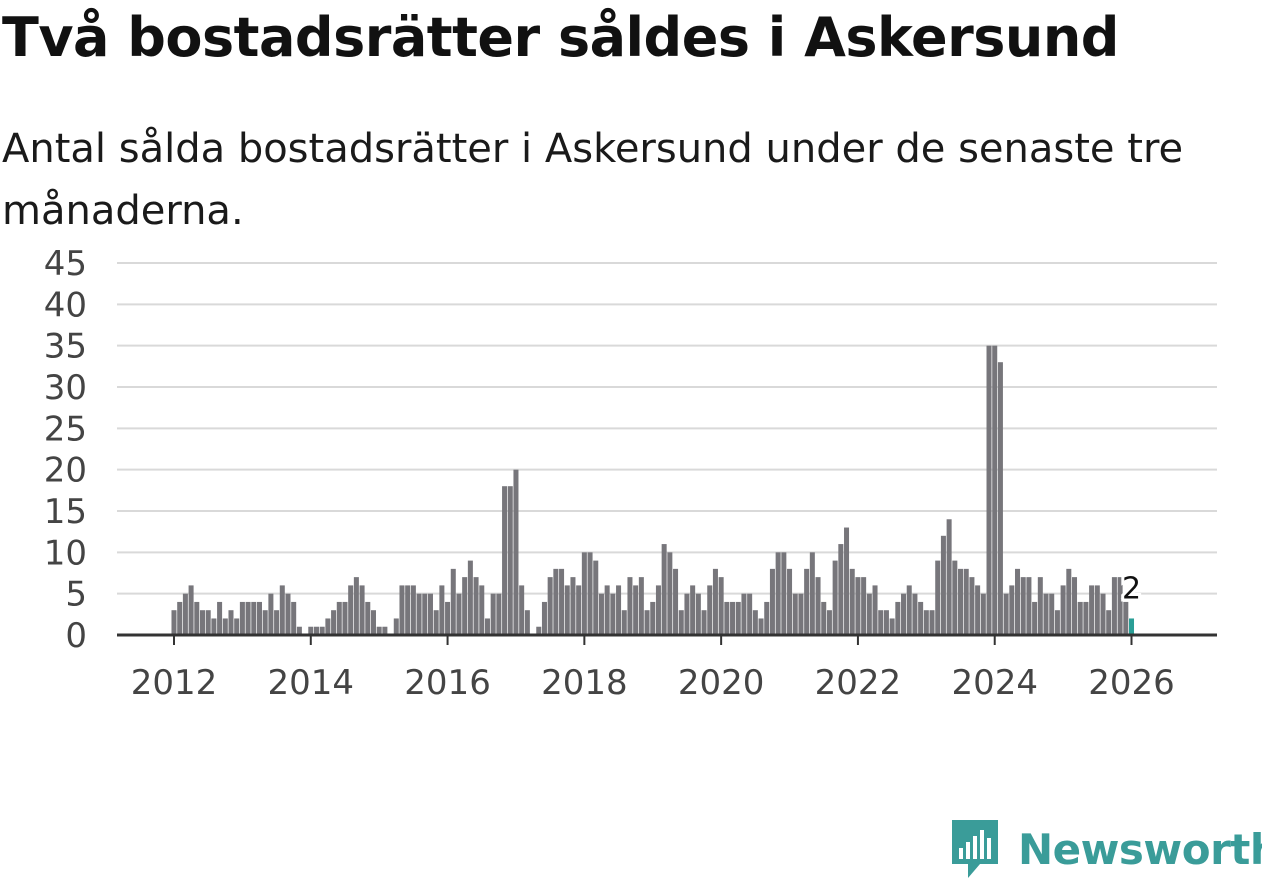 Image resolution: width=1262 pixels, height=880 pixels. What do you see at coordinates (65, 388) in the screenshot?
I see `y-tick-label: 30` at bounding box center [65, 388].